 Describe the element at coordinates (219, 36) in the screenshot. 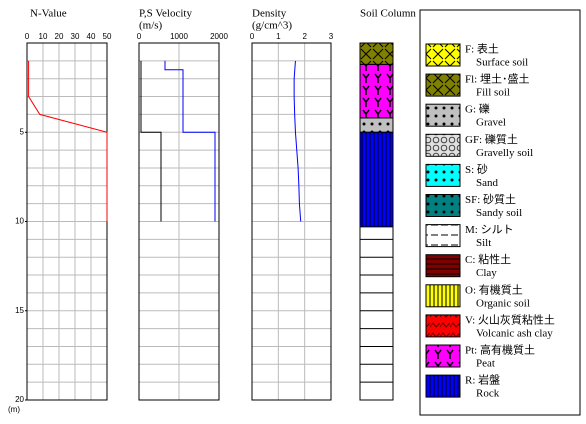

I see `x-tick-label: 2000` at that location.